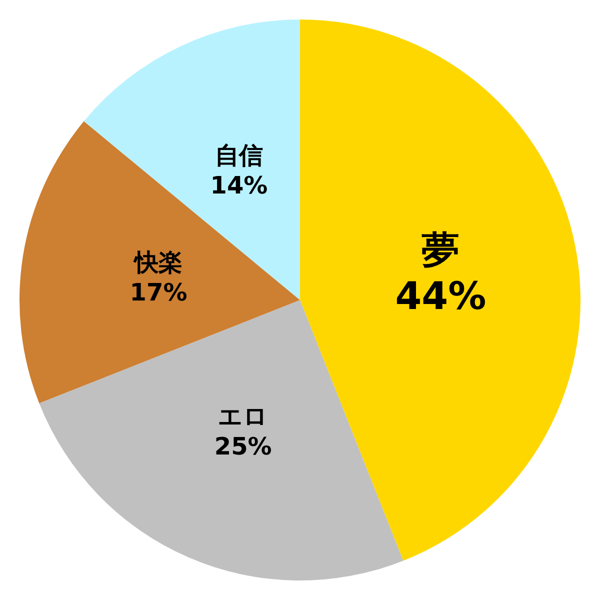 Image resolution: width=600 pixels, height=600 pixels. Describe the element at coordinates (239, 155) in the screenshot. I see `slice-label: 自信` at that location.